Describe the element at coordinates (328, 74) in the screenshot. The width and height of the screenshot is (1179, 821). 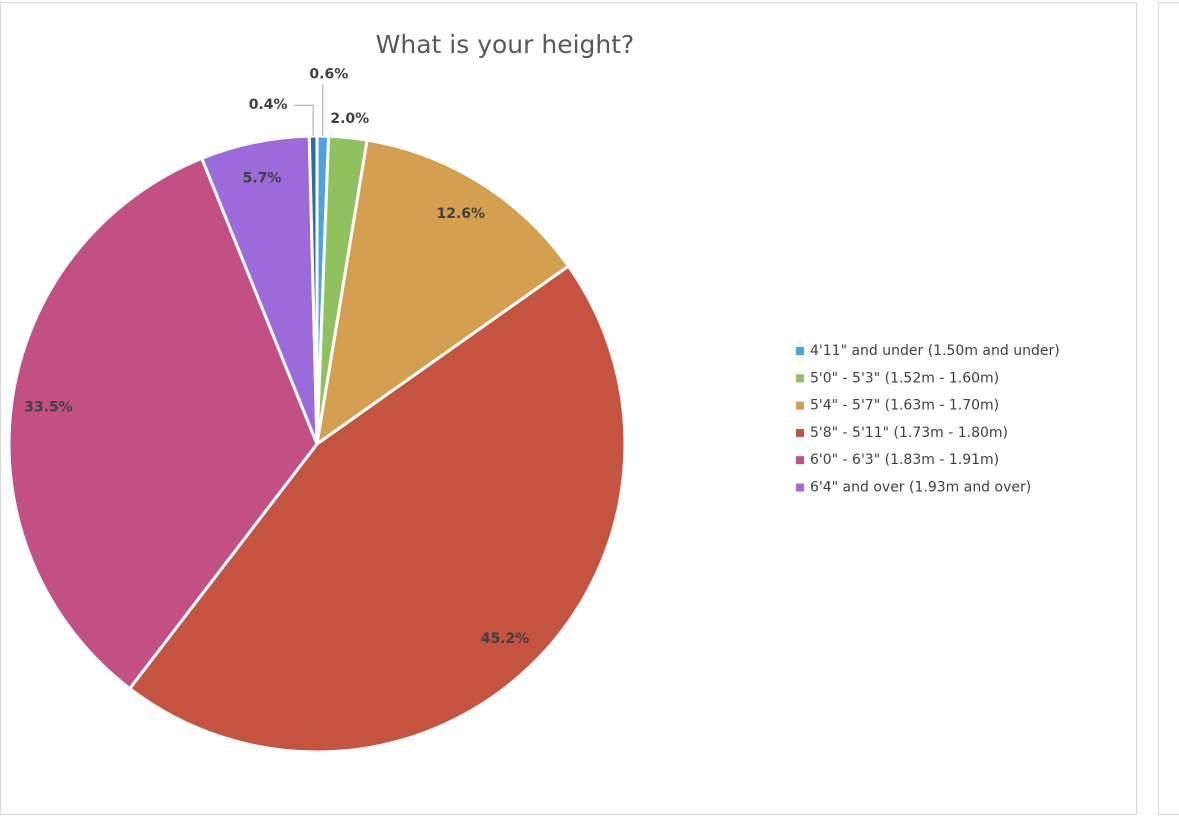
I see `data-label: 0.6%` at that location.